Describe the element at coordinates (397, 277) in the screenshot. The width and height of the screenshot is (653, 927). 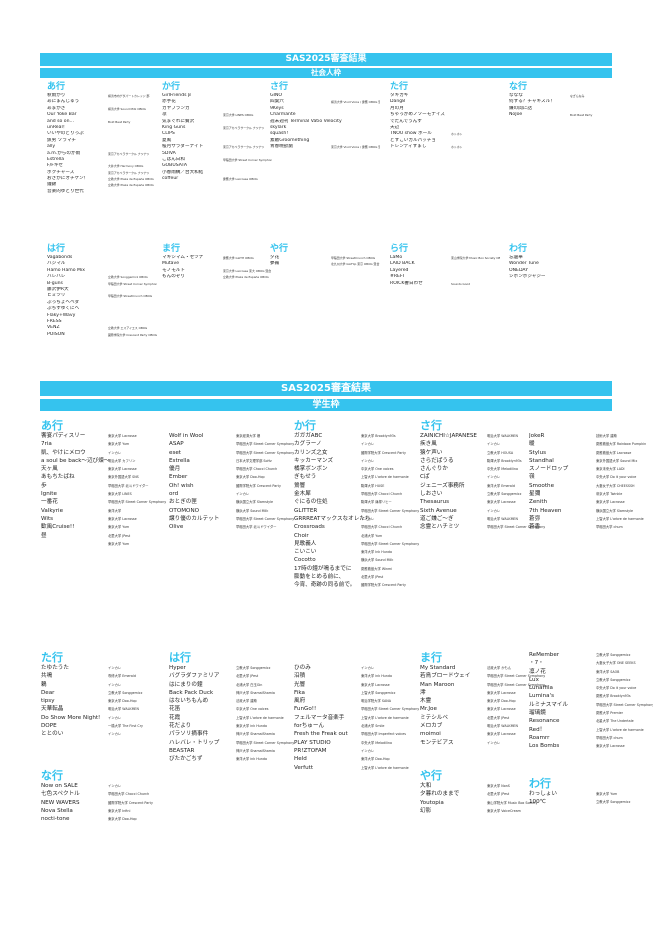
I see `group-name: #REFI` at that location.